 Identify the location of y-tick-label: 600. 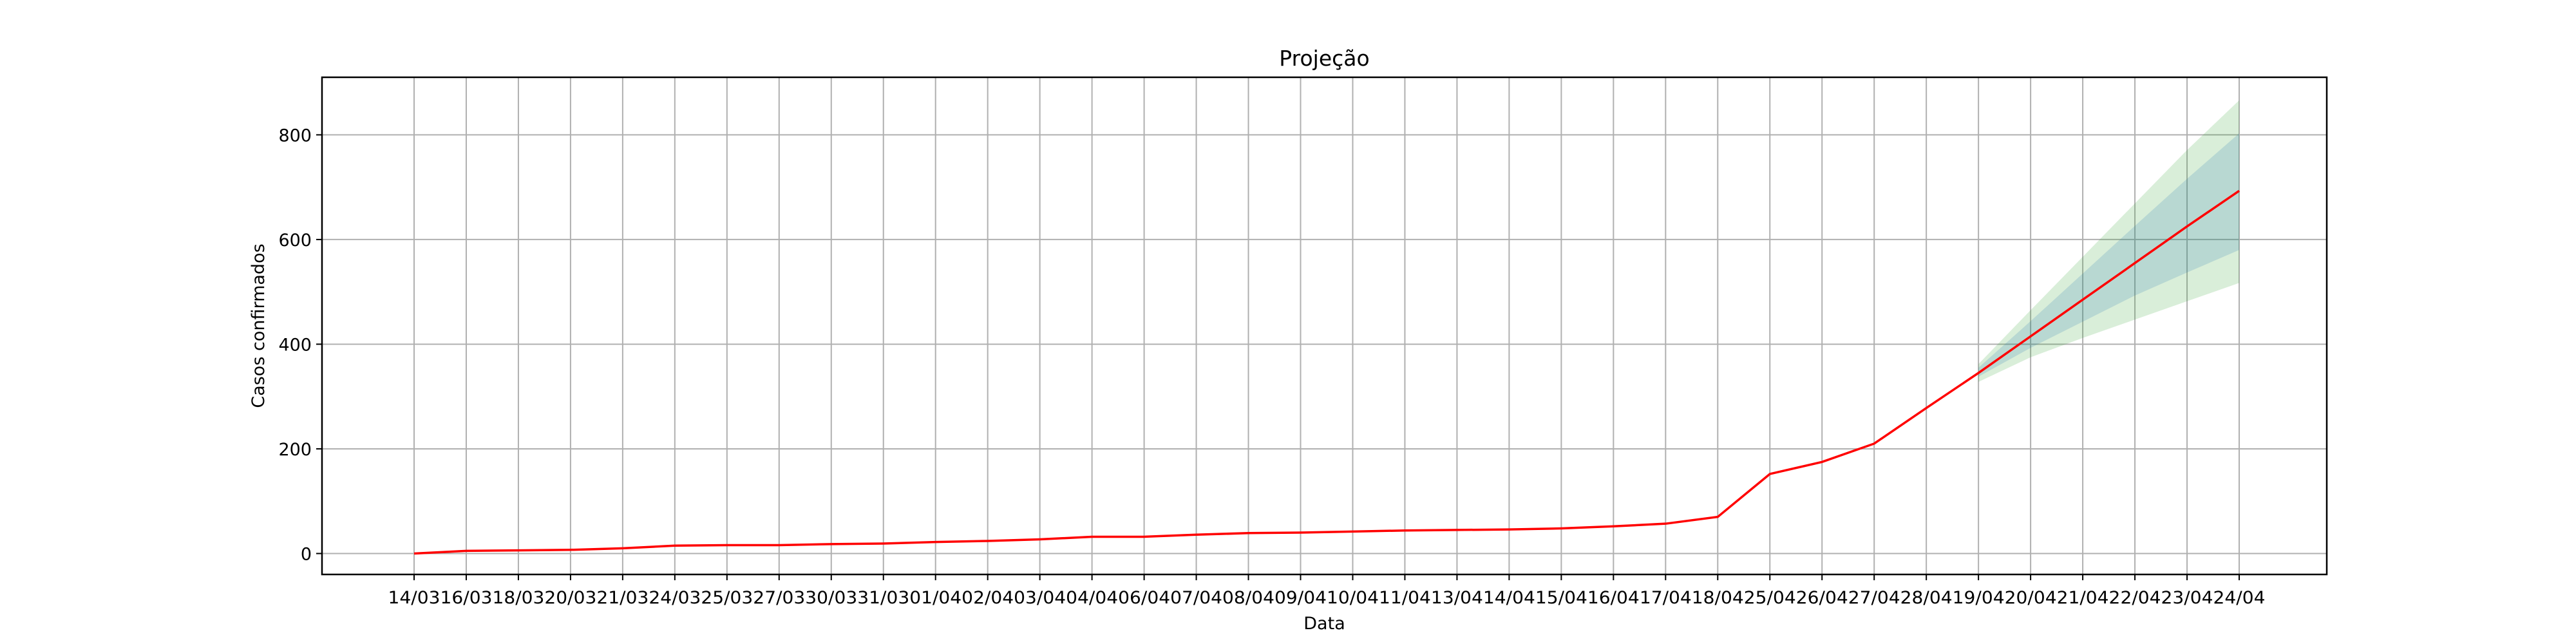
(295, 241).